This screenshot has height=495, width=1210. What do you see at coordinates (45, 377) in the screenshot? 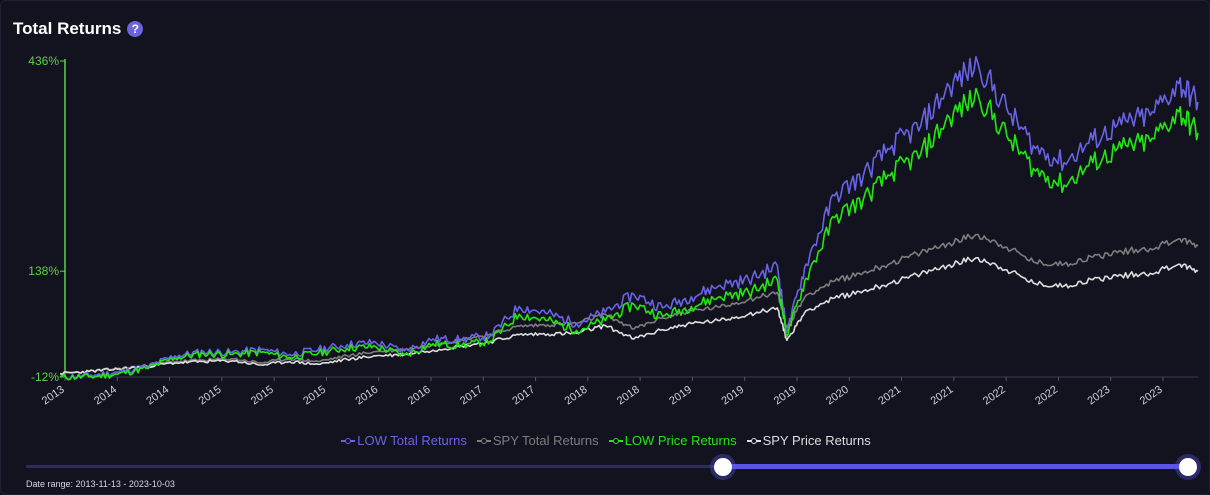
I see `y-tick-label: -12%` at bounding box center [45, 377].